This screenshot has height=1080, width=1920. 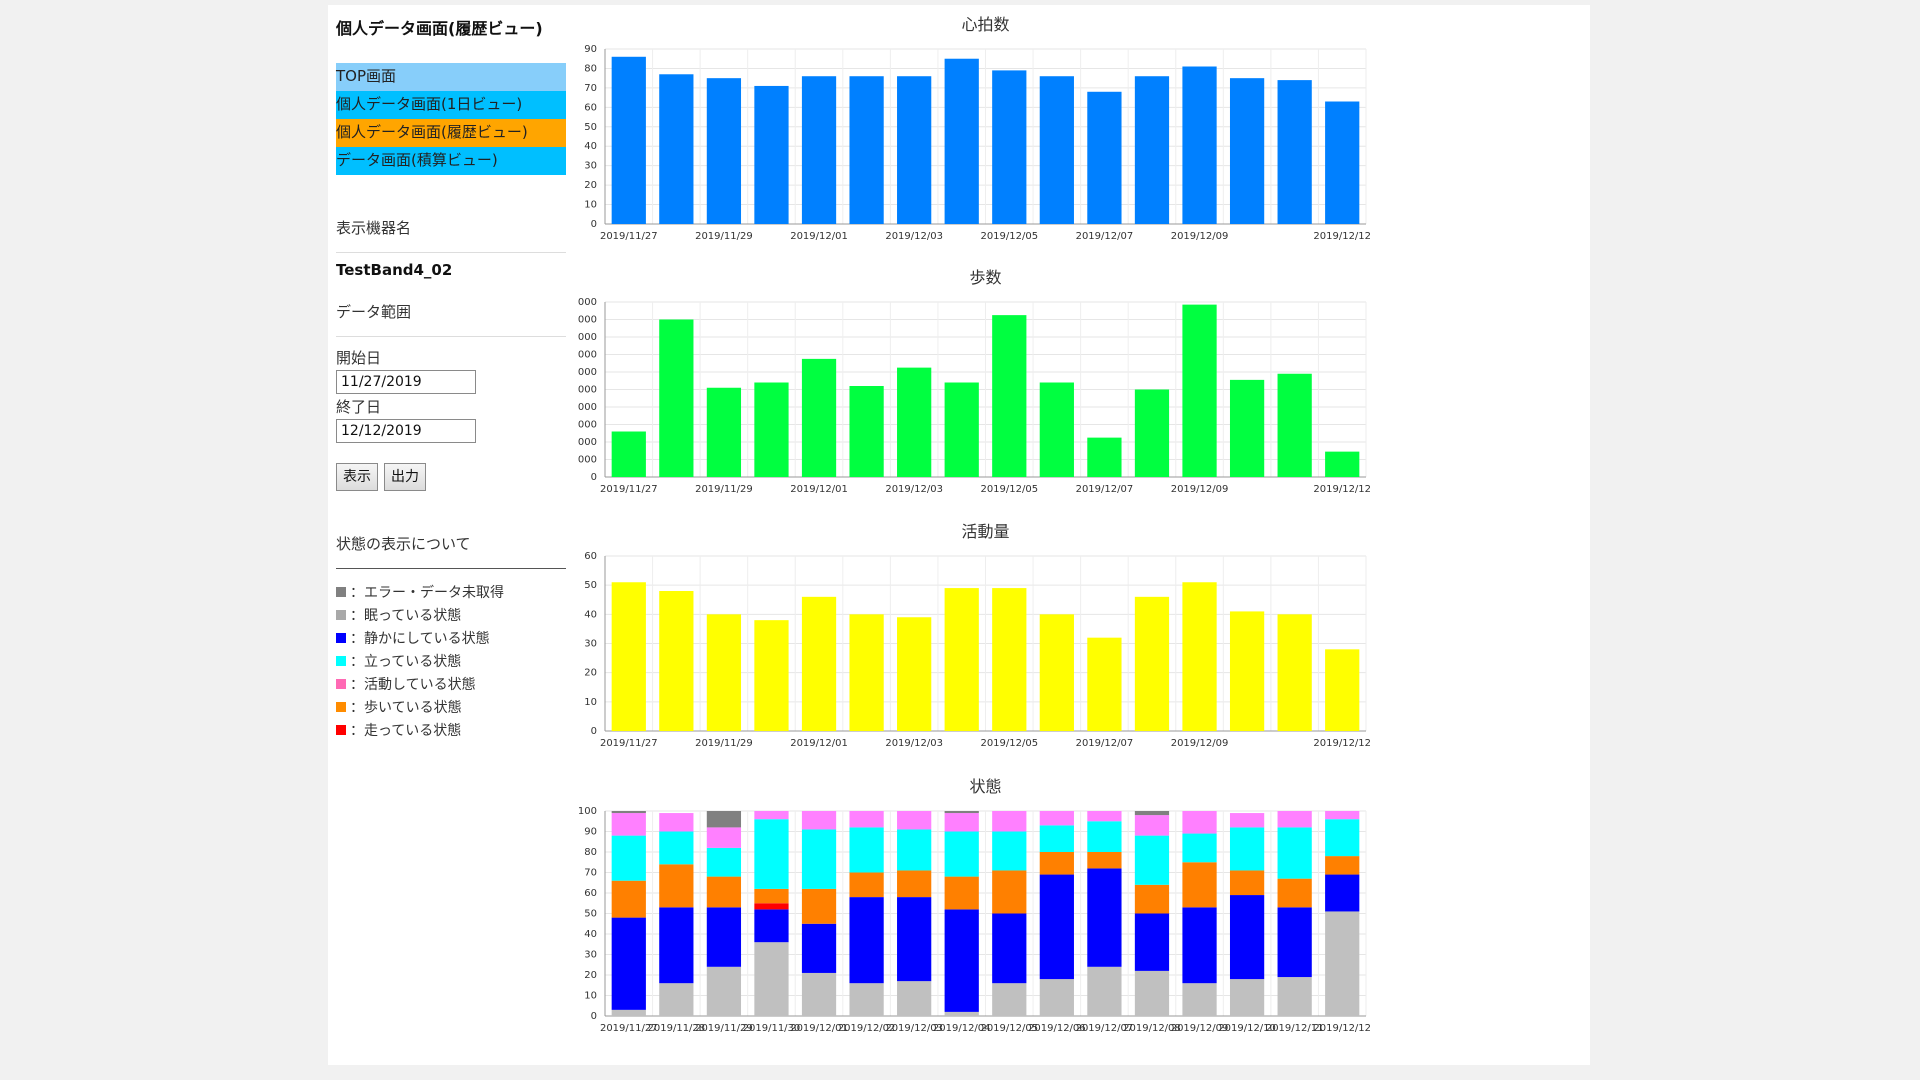 I want to click on nav-item-daily-view: 個人データ画面(1日ビュー), so click(x=451, y=105).